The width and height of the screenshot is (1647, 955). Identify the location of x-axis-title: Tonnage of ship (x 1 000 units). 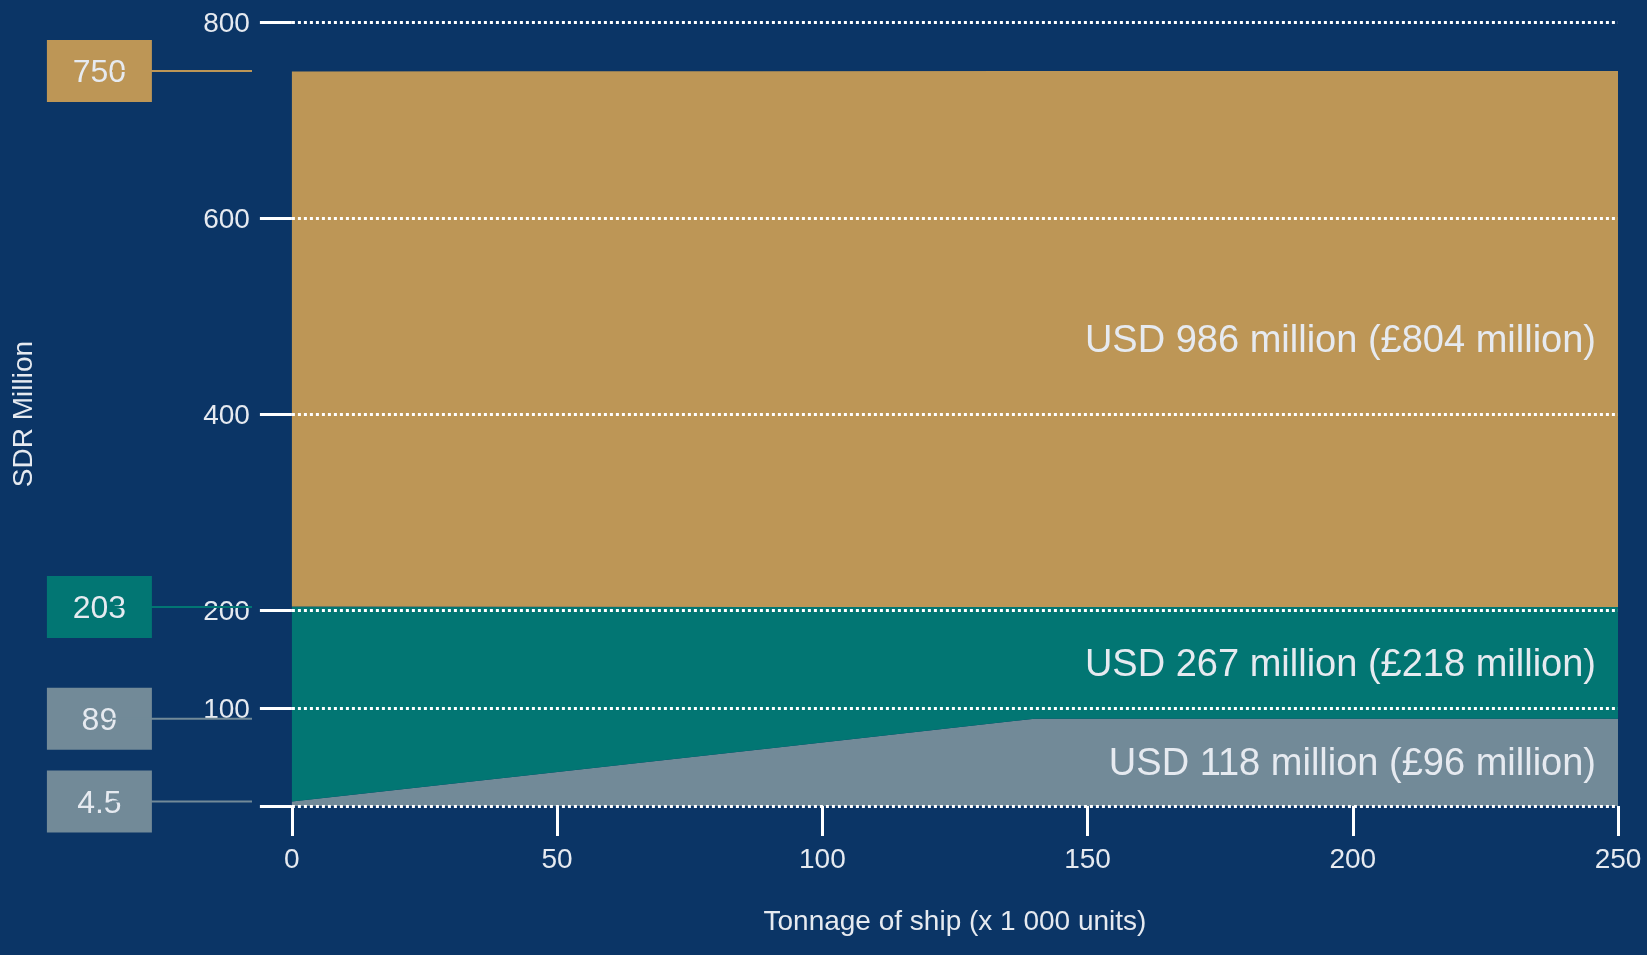
(955, 920).